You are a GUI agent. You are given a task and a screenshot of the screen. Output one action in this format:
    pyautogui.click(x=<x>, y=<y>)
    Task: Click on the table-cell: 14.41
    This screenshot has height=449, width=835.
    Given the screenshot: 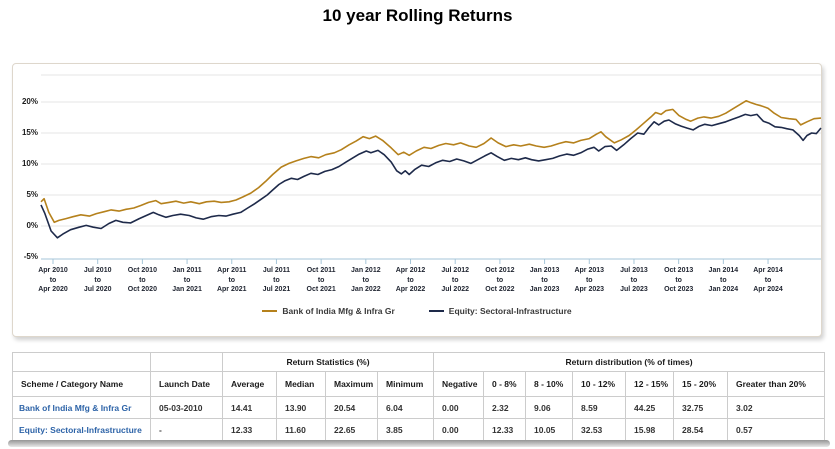 What is the action you would take?
    pyautogui.click(x=249, y=407)
    